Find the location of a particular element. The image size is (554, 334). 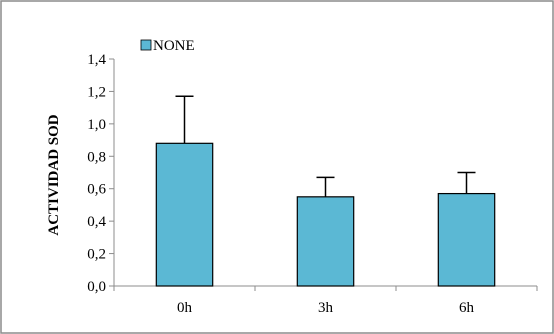

y-axis-title-group: ACTIVIDAD SOD is located at coordinates (54, 174).